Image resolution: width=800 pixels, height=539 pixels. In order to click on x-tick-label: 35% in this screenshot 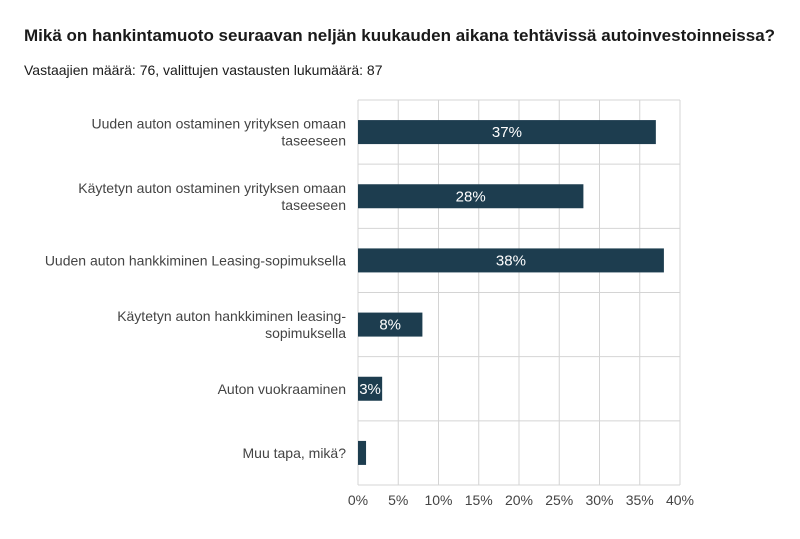, I will do `click(640, 500)`.